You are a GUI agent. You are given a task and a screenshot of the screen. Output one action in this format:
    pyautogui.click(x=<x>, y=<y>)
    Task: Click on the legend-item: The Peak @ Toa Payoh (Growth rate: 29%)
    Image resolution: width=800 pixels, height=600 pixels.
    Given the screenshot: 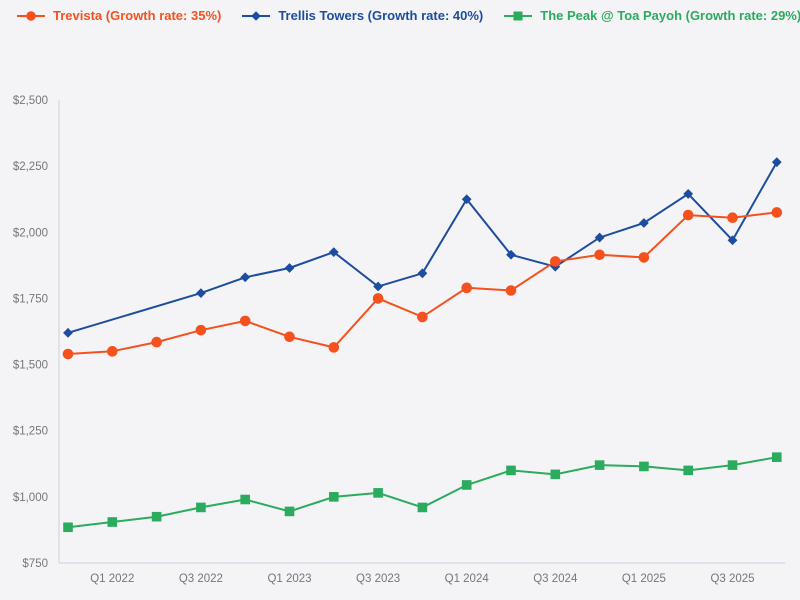 What is the action you would take?
    pyautogui.click(x=651, y=15)
    